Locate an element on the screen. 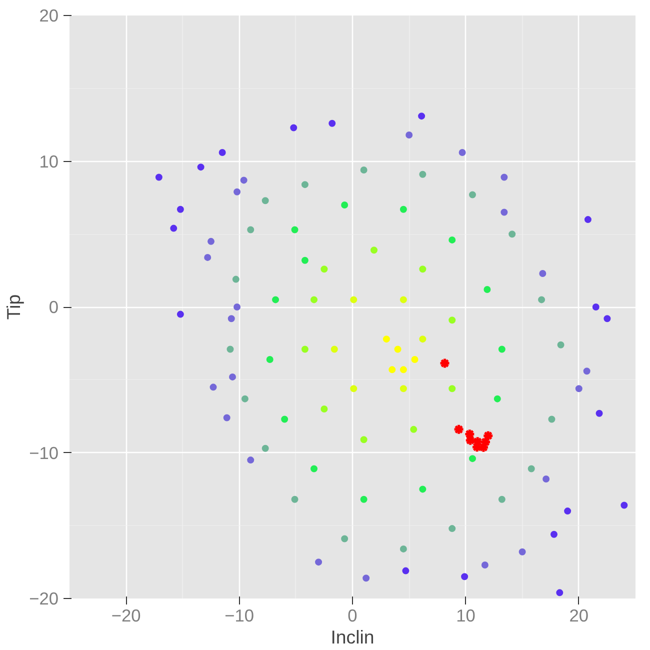 This screenshot has width=650, height=650. x-tick-label: −20 is located at coordinates (126, 616).